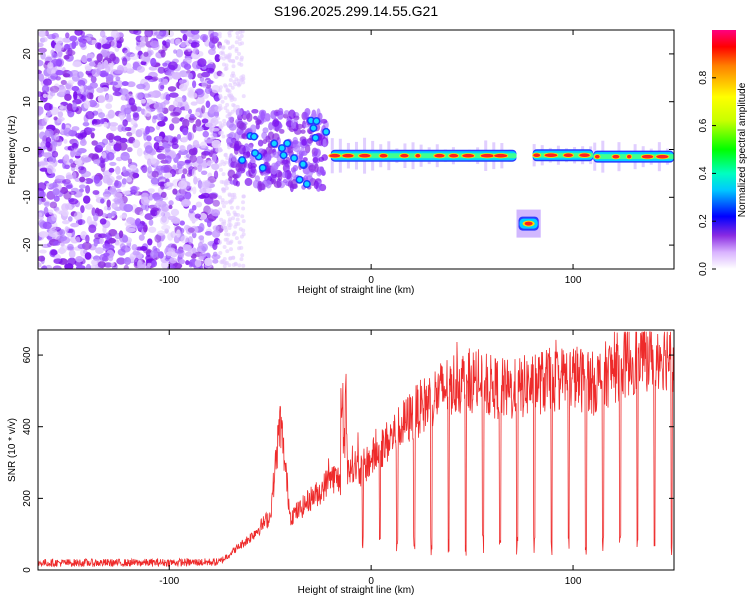 This screenshot has width=750, height=600. I want to click on colorbar-tick-label: 0.0, so click(703, 269).